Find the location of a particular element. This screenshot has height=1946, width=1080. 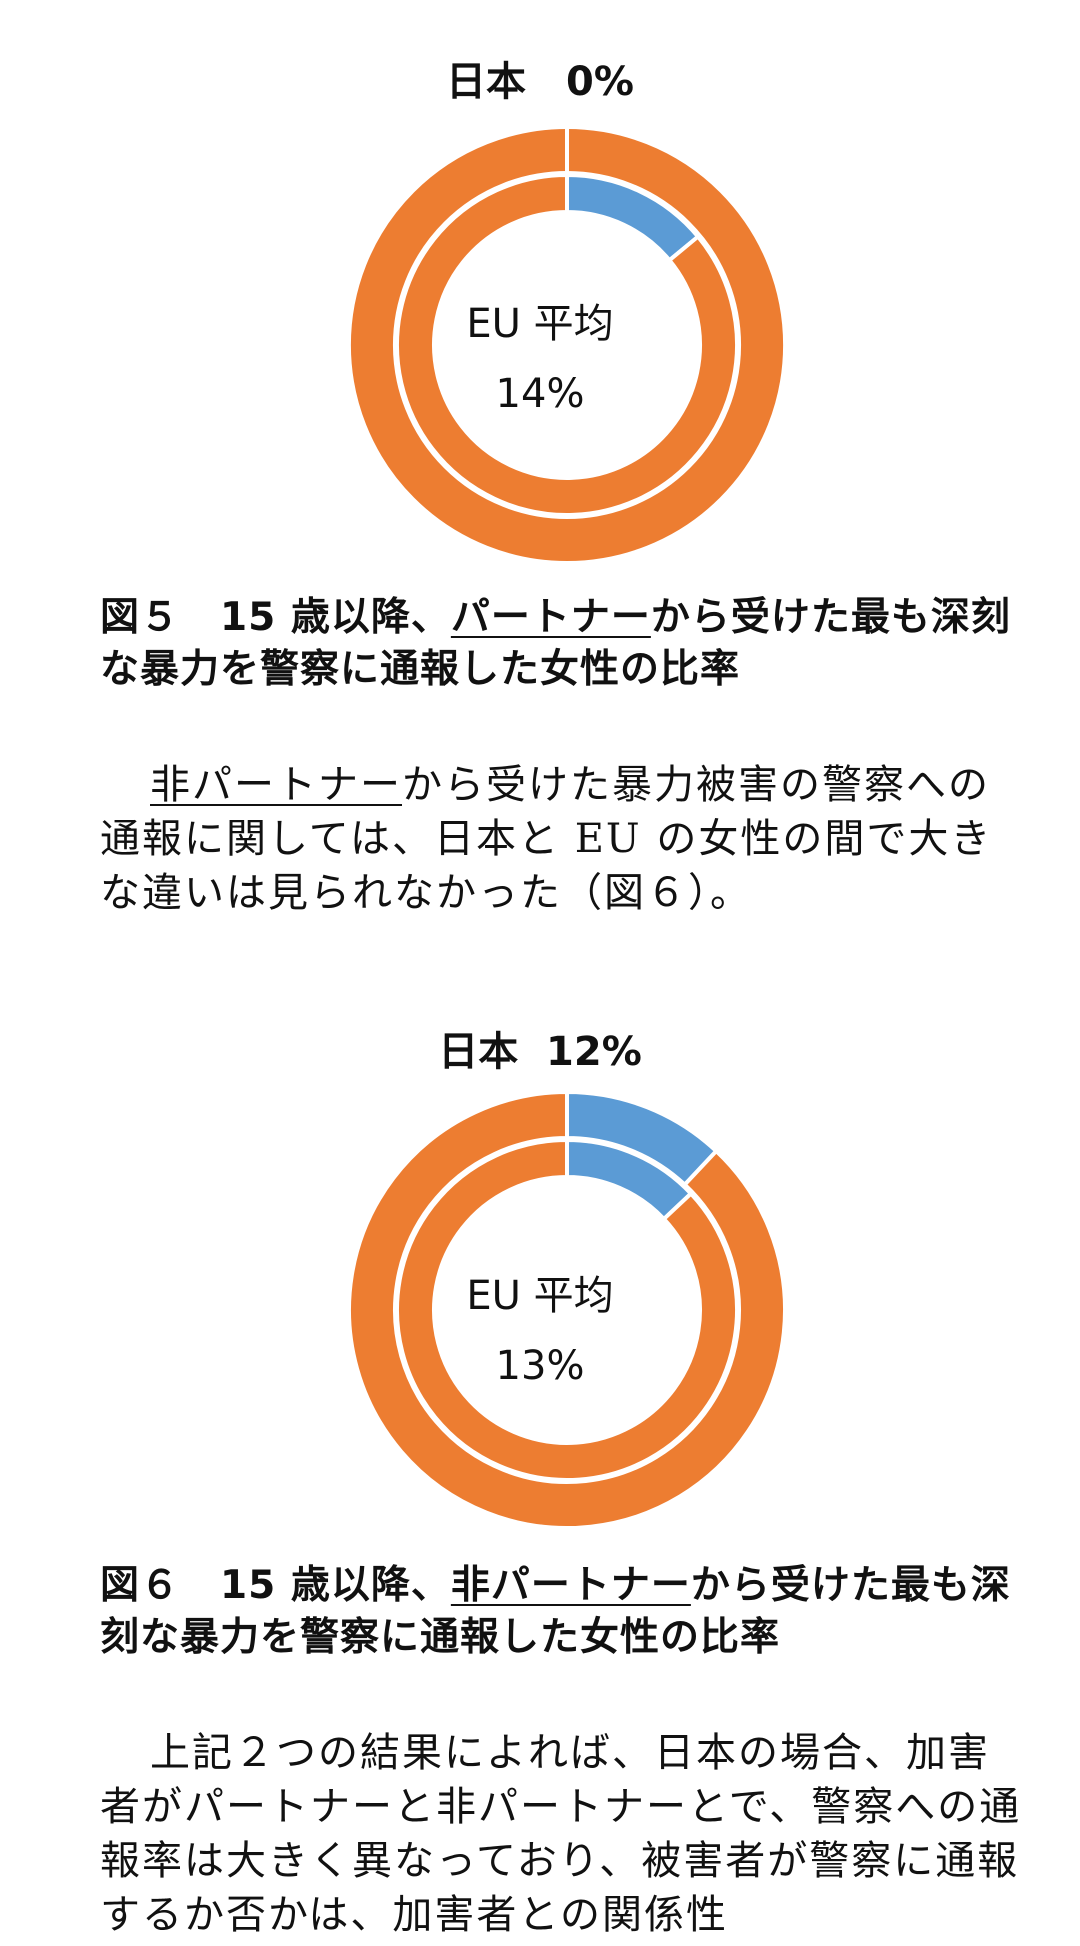

figure5-caption-underlined: パートナー is located at coordinates (550, 617).